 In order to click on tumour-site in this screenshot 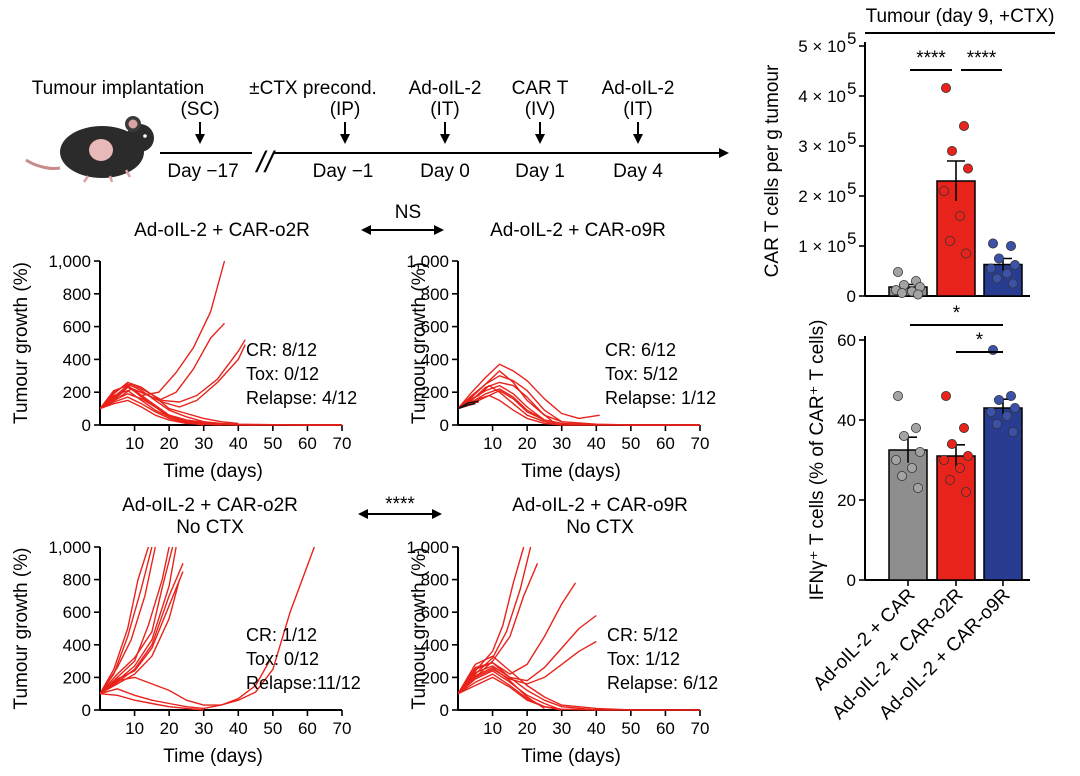, I will do `click(101, 150)`.